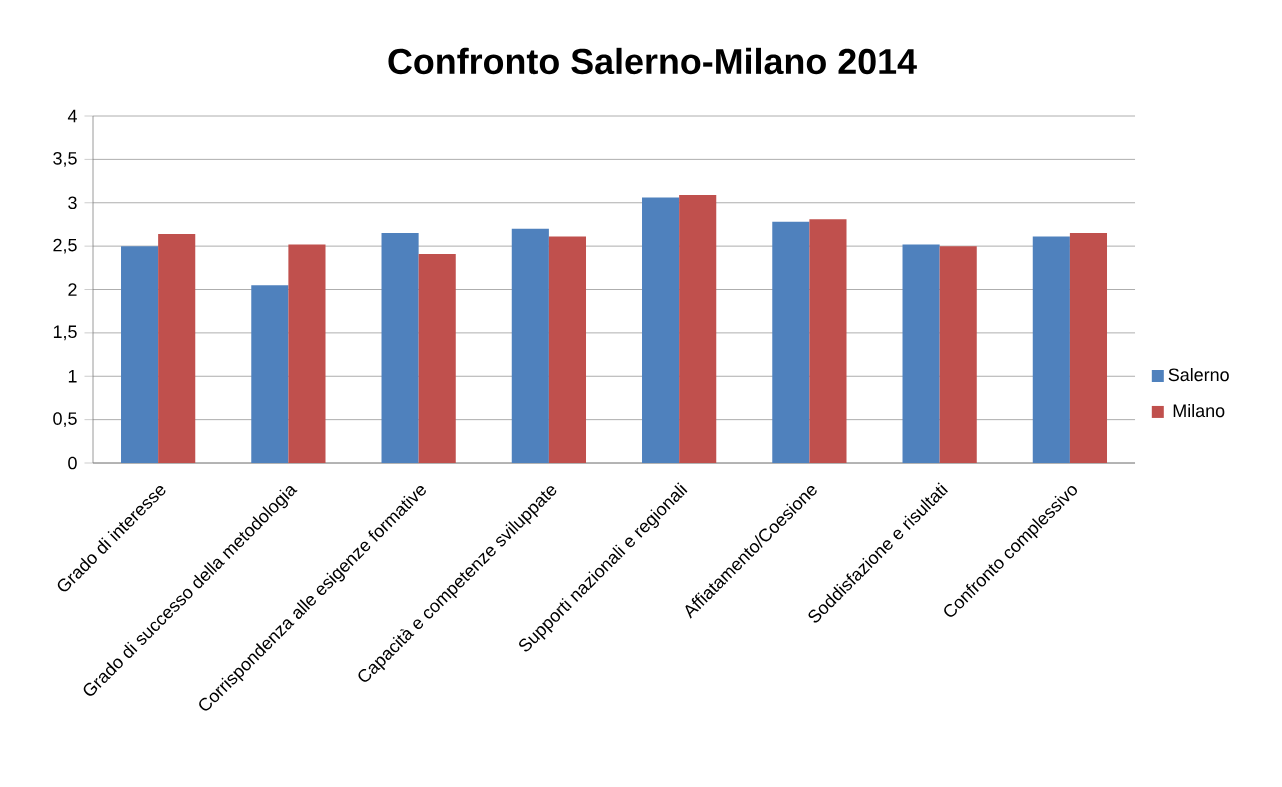 Image resolution: width=1282 pixels, height=787 pixels. I want to click on y-tick-label: 1, so click(72, 376).